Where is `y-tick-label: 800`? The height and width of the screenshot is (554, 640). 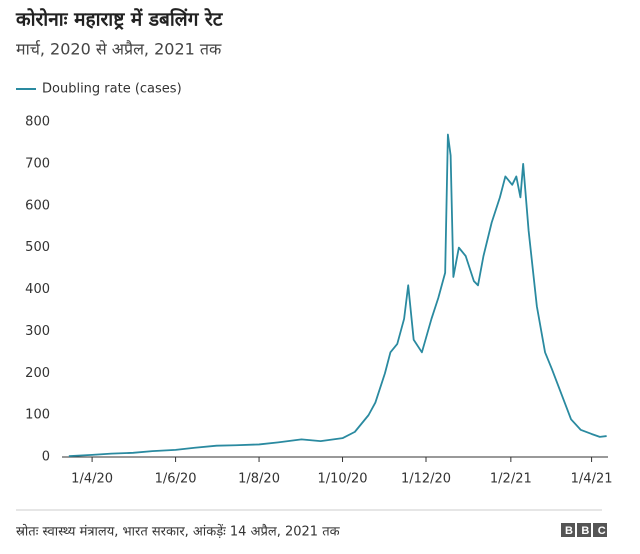 y-tick-label: 800 is located at coordinates (37, 122).